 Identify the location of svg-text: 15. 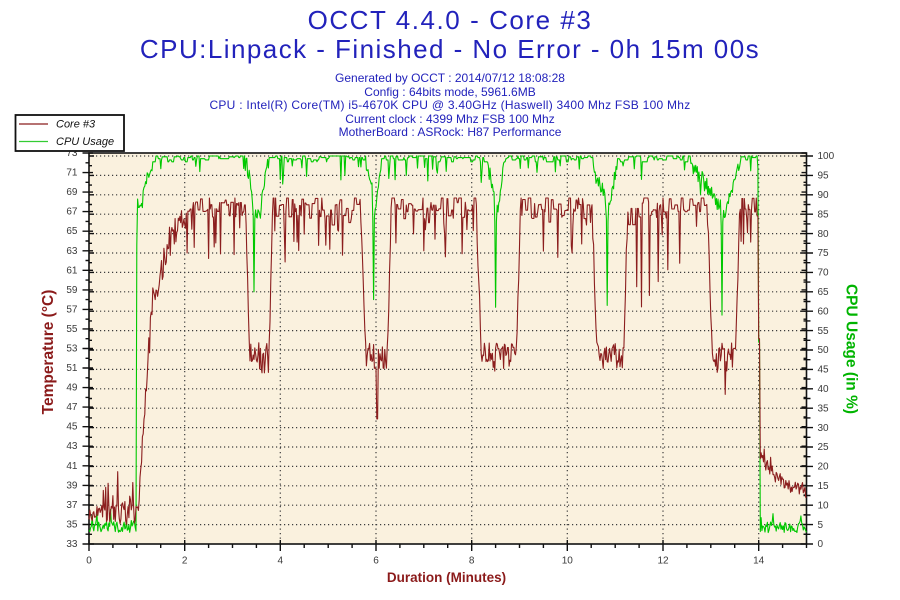
(824, 486).